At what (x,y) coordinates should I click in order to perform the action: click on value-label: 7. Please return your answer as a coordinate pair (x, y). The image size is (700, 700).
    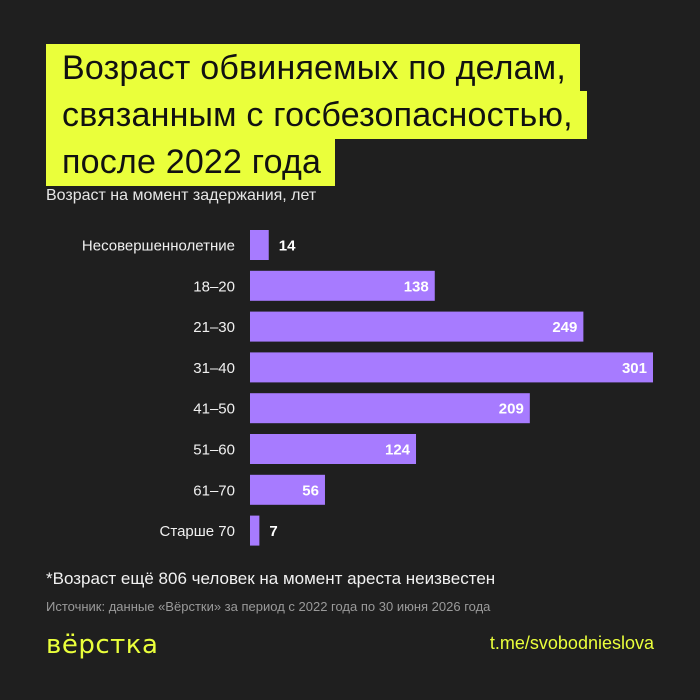
    Looking at the image, I should click on (273, 531).